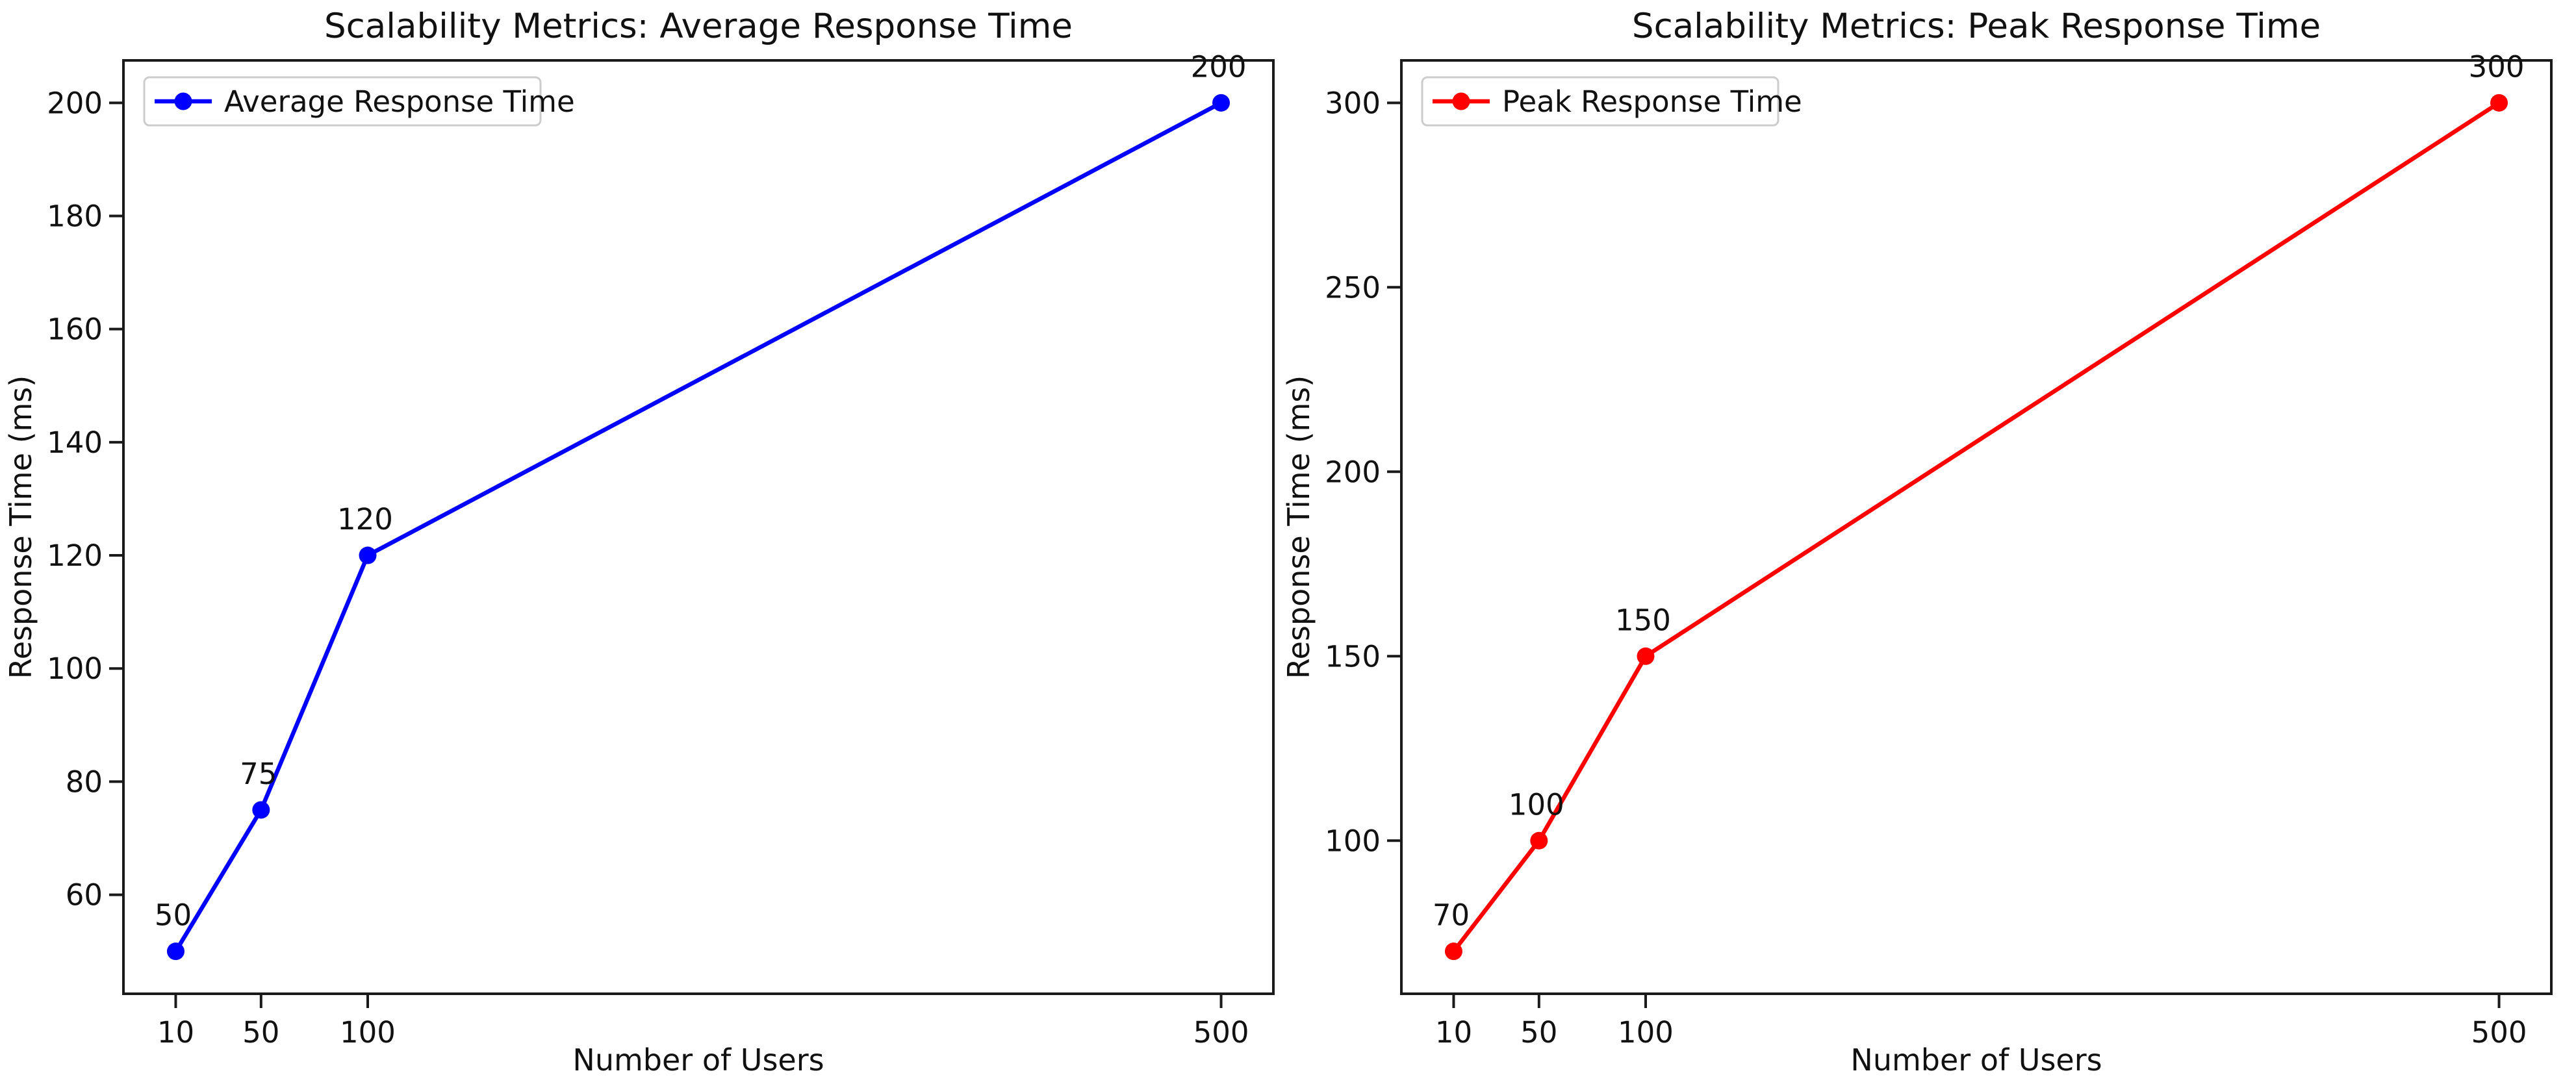 The image size is (2576, 1086). What do you see at coordinates (1353, 657) in the screenshot?
I see `y-tick-label: 150` at bounding box center [1353, 657].